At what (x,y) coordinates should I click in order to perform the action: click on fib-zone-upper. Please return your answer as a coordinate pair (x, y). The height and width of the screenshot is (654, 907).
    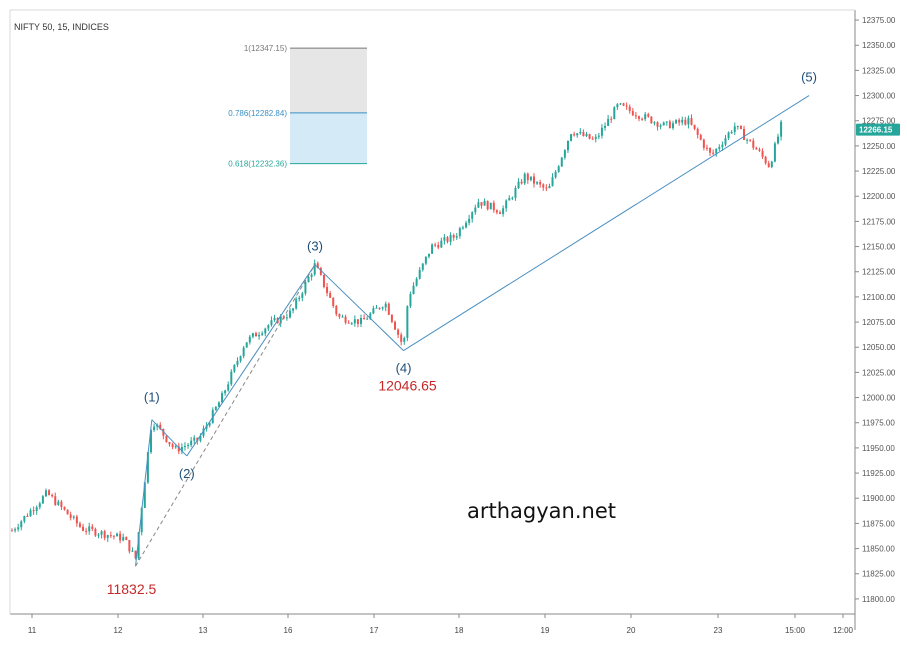
    Looking at the image, I should click on (328, 80).